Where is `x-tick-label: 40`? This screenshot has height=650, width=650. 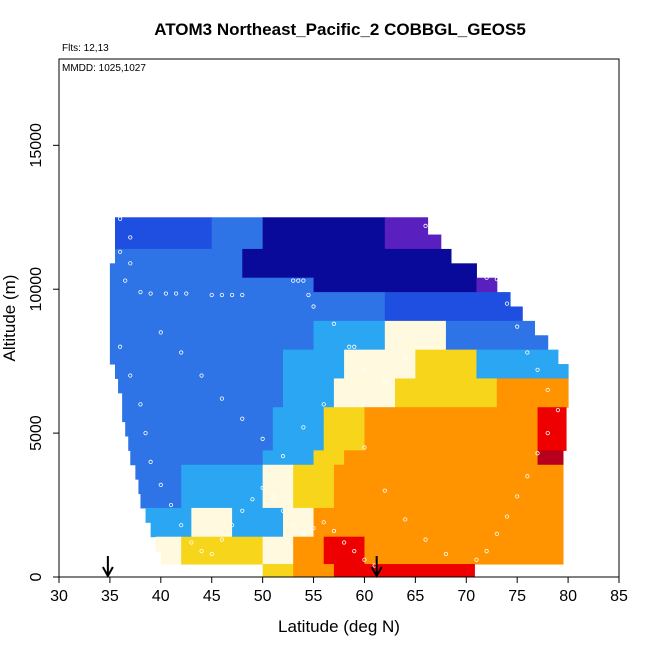
x-tick-label: 40 is located at coordinates (161, 596).